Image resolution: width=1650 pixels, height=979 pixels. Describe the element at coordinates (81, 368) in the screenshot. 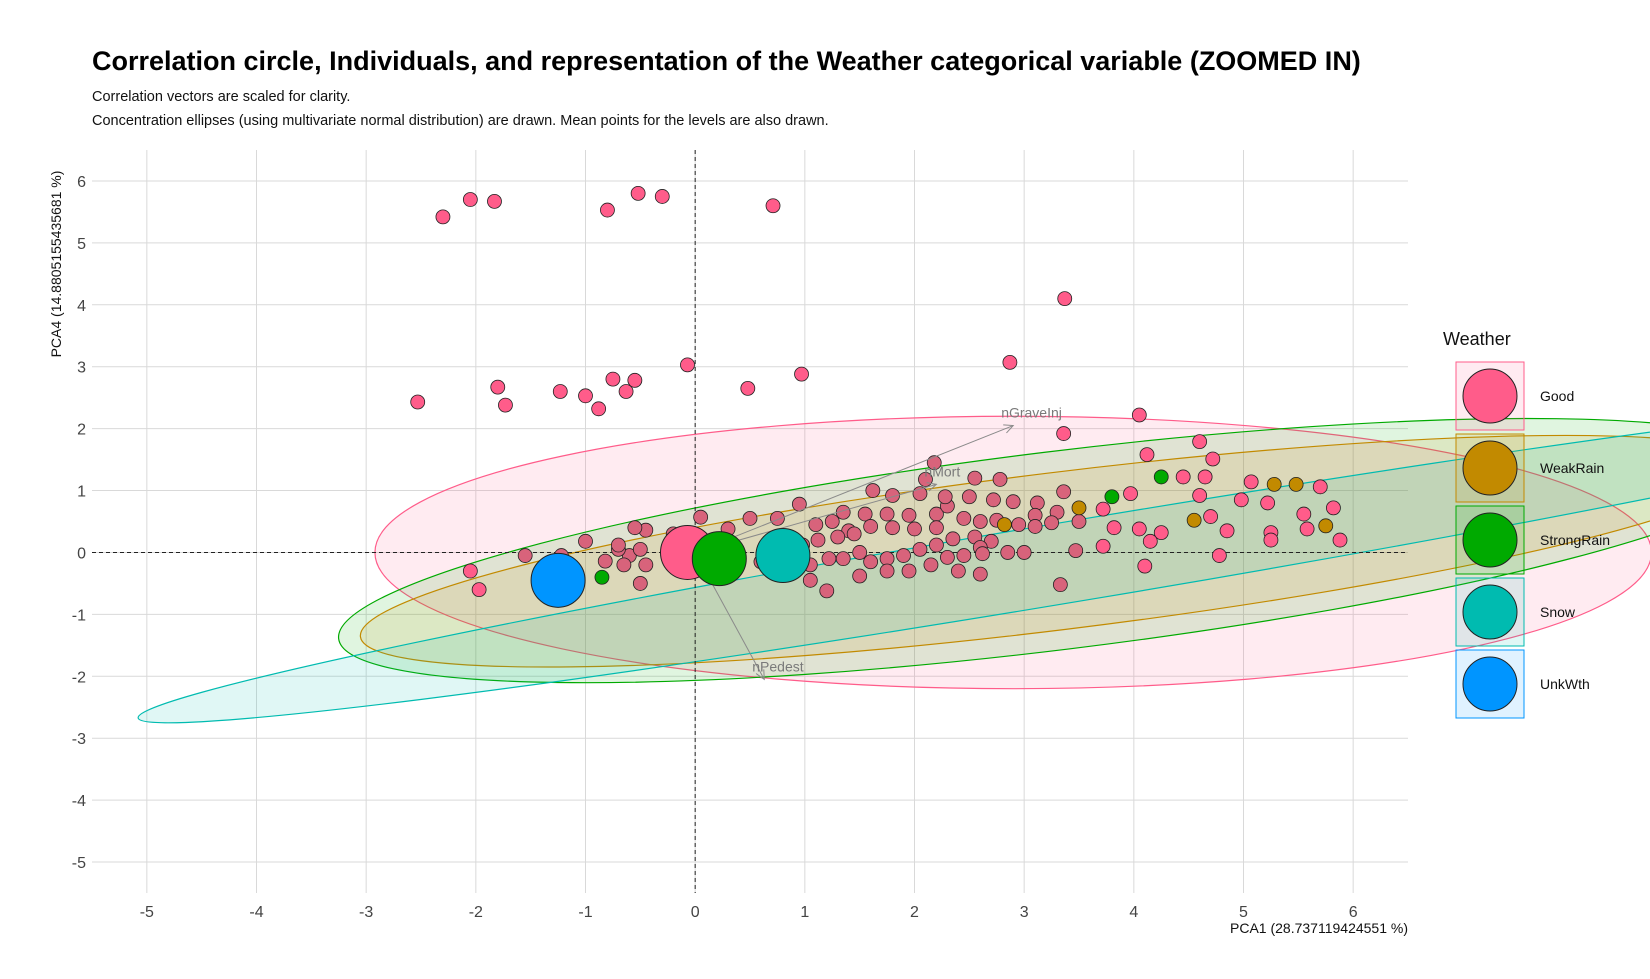

I see `y-tick-label: 3` at that location.